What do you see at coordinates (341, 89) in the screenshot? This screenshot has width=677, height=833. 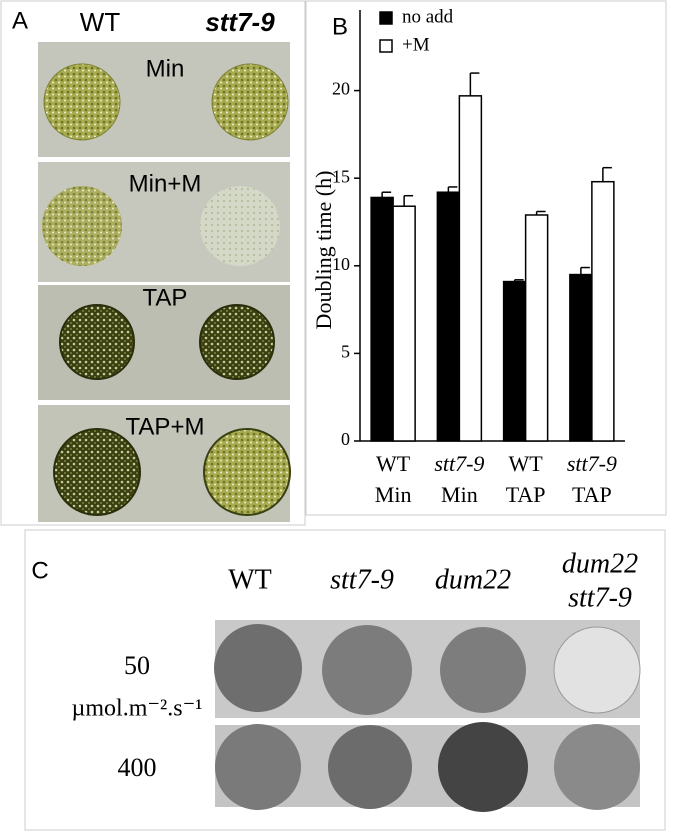 I see `y-tick-label: 20` at bounding box center [341, 89].